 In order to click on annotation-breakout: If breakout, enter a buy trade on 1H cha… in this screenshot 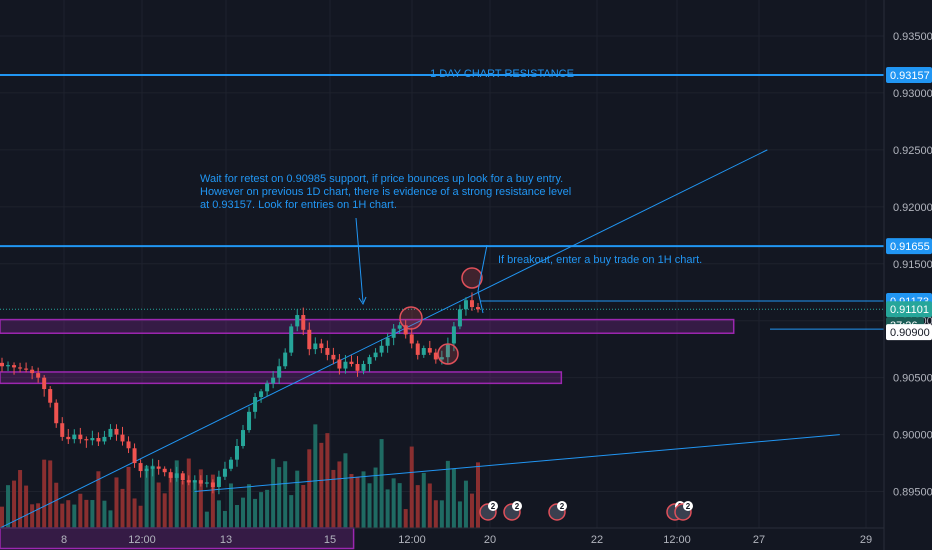, I will do `click(600, 260)`.